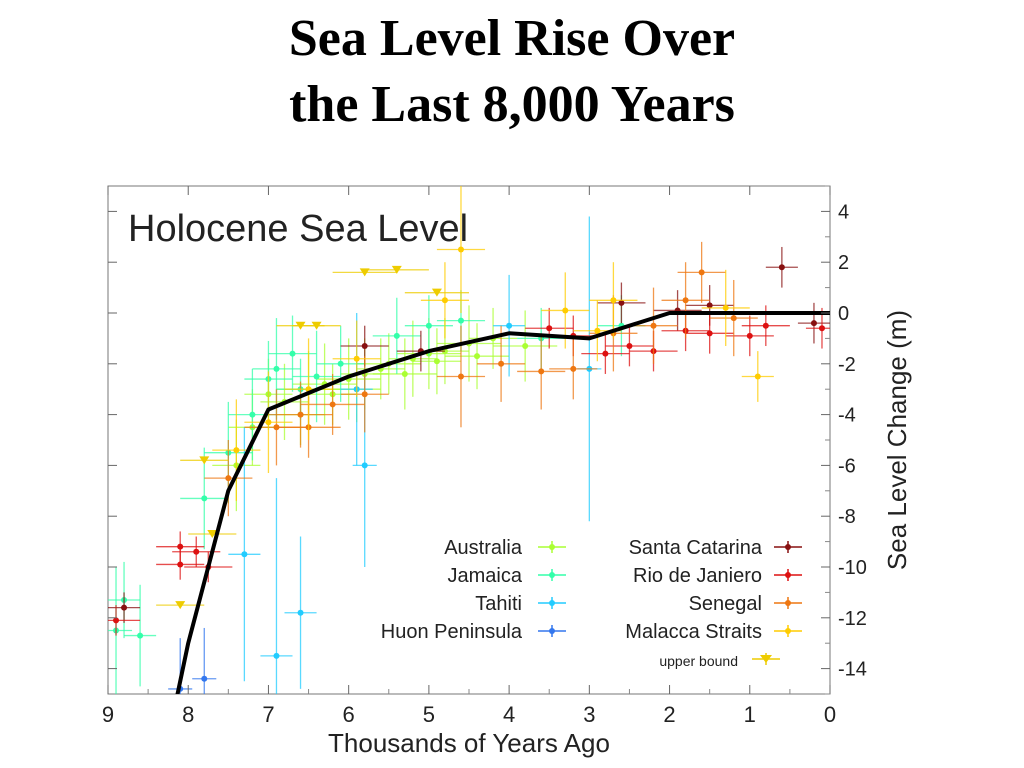 The width and height of the screenshot is (1024, 768). What do you see at coordinates (268, 714) in the screenshot?
I see `x-tick-label: 7` at bounding box center [268, 714].